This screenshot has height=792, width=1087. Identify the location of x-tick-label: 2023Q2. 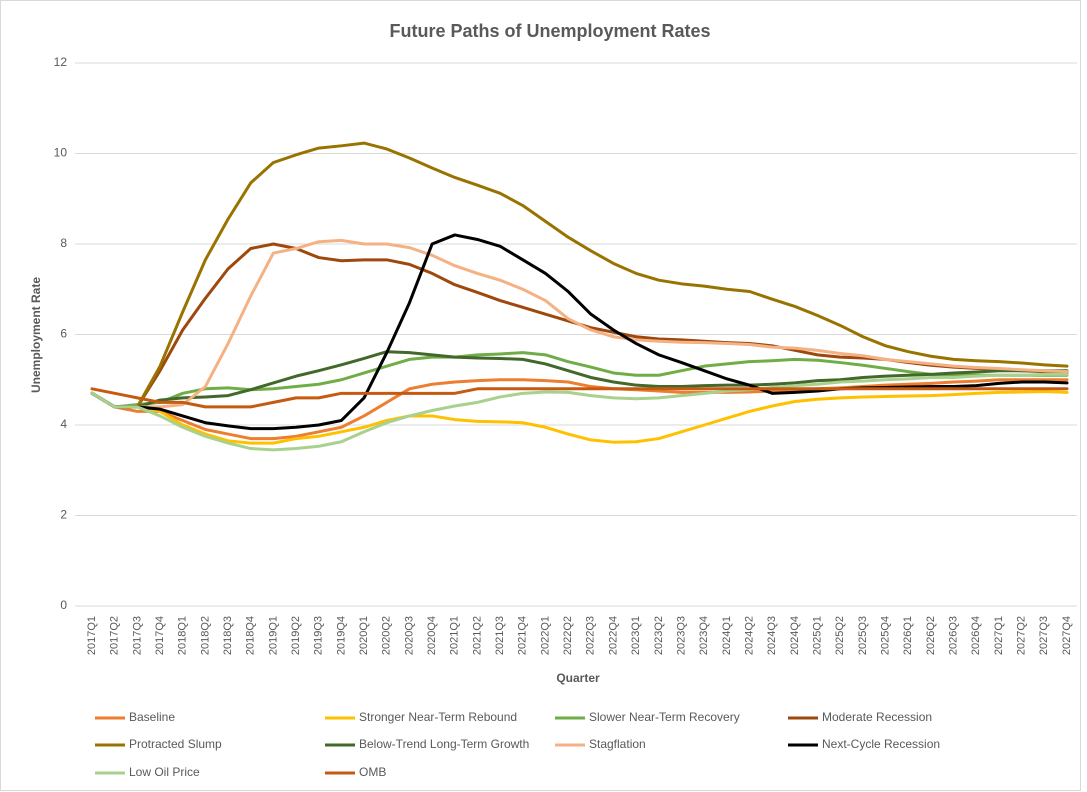
(659, 635).